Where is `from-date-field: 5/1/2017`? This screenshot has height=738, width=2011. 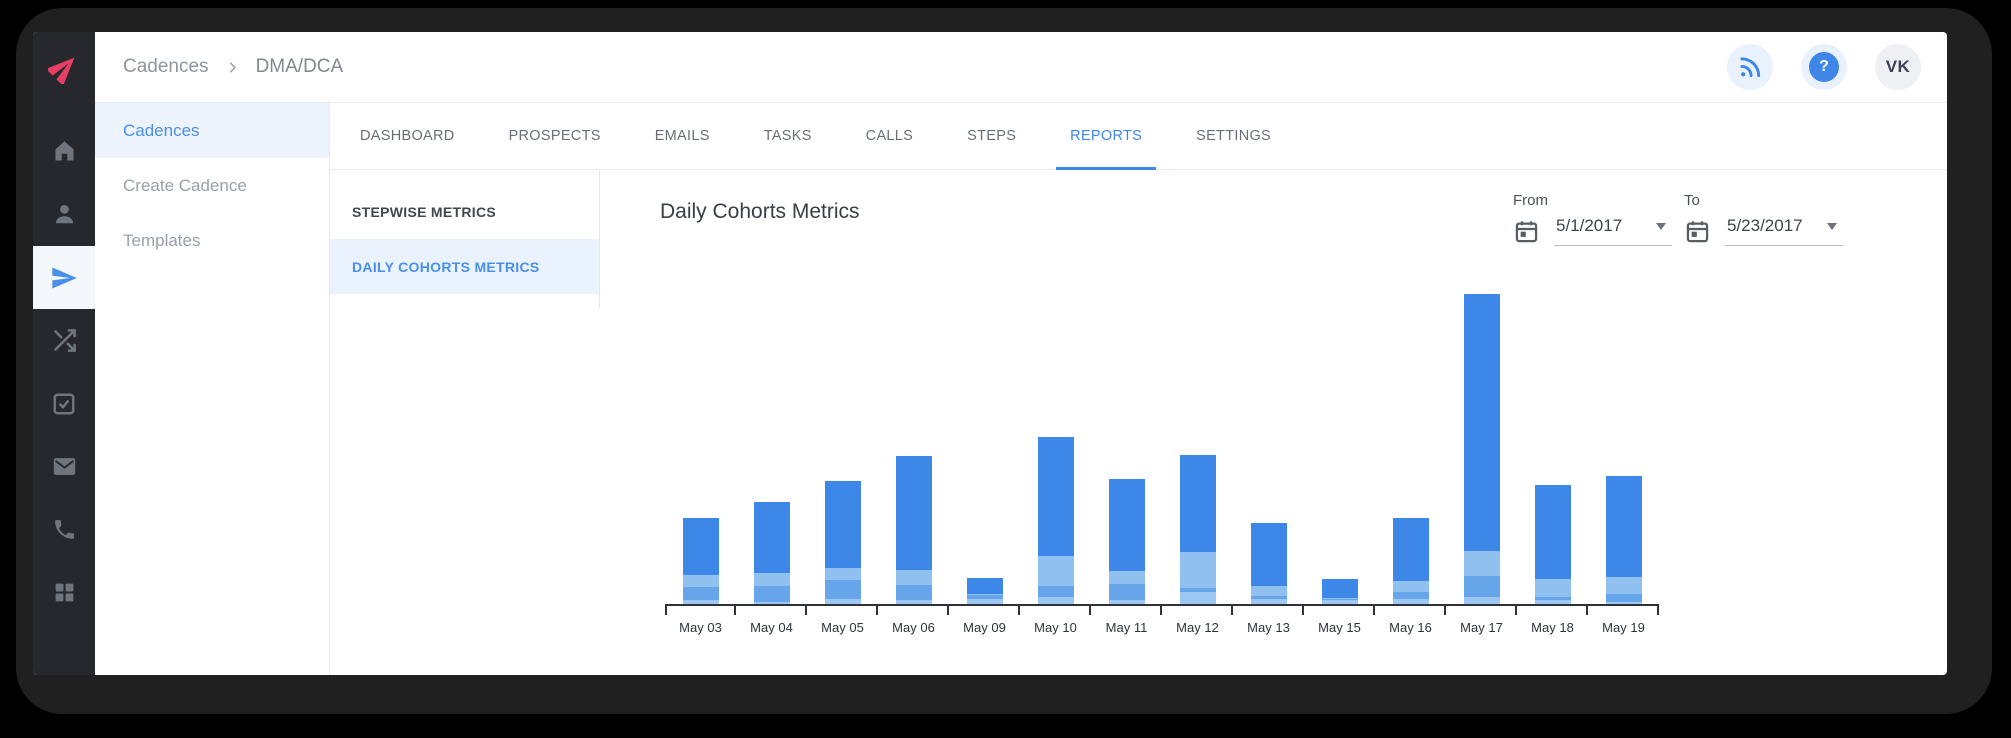 from-date-field: 5/1/2017 is located at coordinates (1613, 231).